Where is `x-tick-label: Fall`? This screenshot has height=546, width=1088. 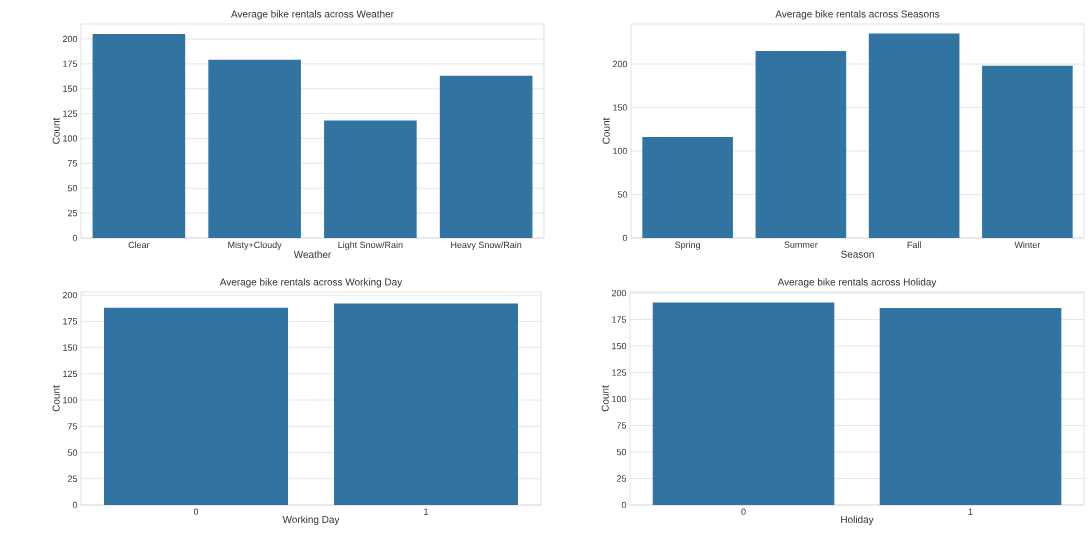 x-tick-label: Fall is located at coordinates (914, 245).